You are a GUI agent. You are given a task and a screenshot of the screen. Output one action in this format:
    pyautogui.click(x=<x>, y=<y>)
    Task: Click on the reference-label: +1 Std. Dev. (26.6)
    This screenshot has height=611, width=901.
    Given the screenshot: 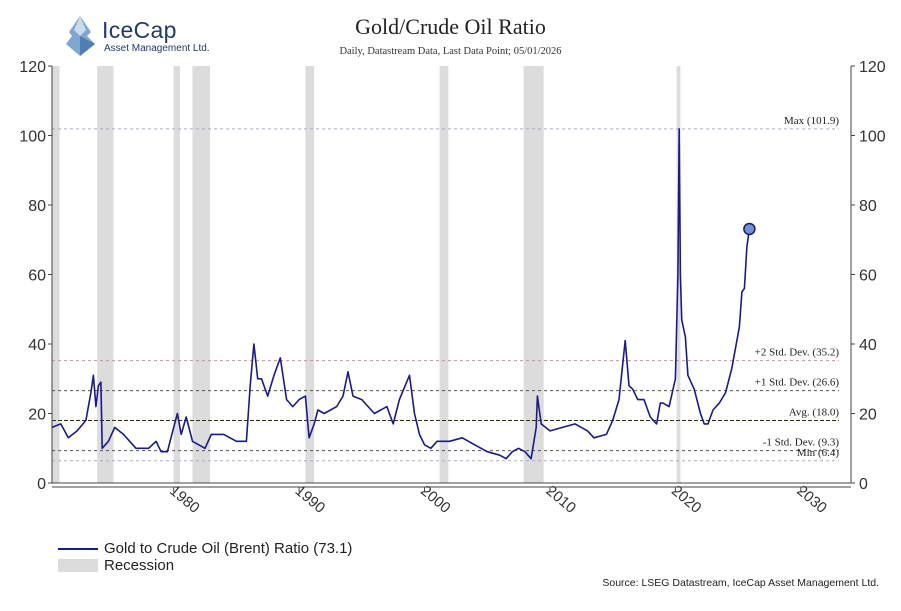 What is the action you would take?
    pyautogui.click(x=797, y=383)
    